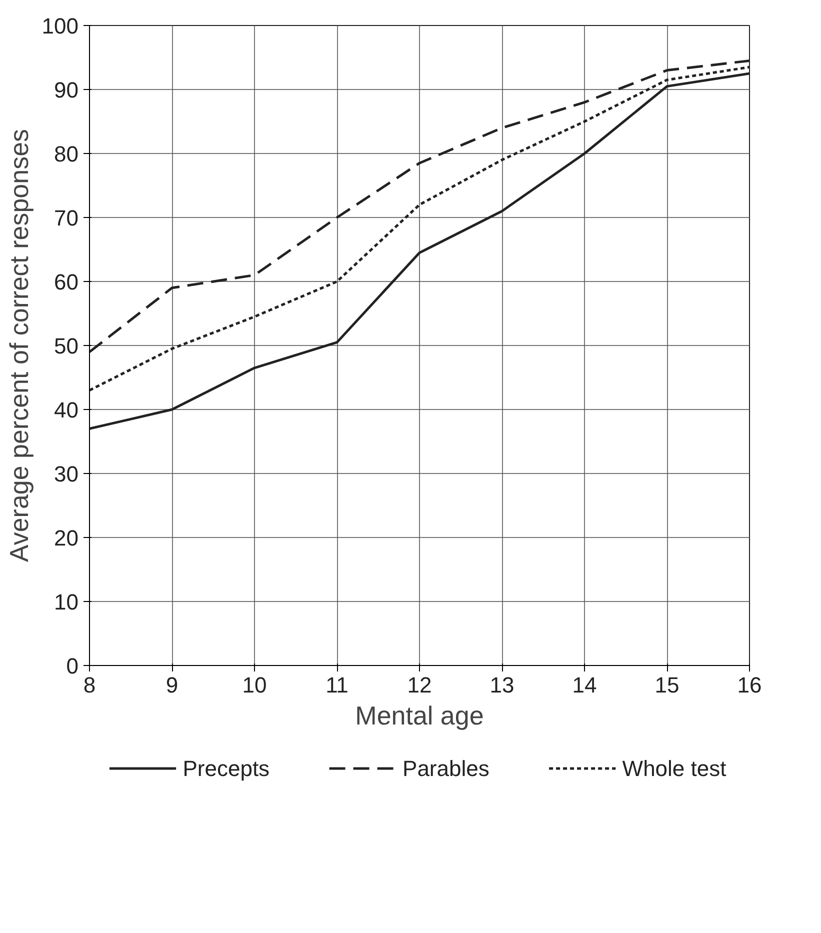 This screenshot has height=933, width=821. Describe the element at coordinates (19, 345) in the screenshot. I see `y-axis-title: Average percent of correct responses` at that location.